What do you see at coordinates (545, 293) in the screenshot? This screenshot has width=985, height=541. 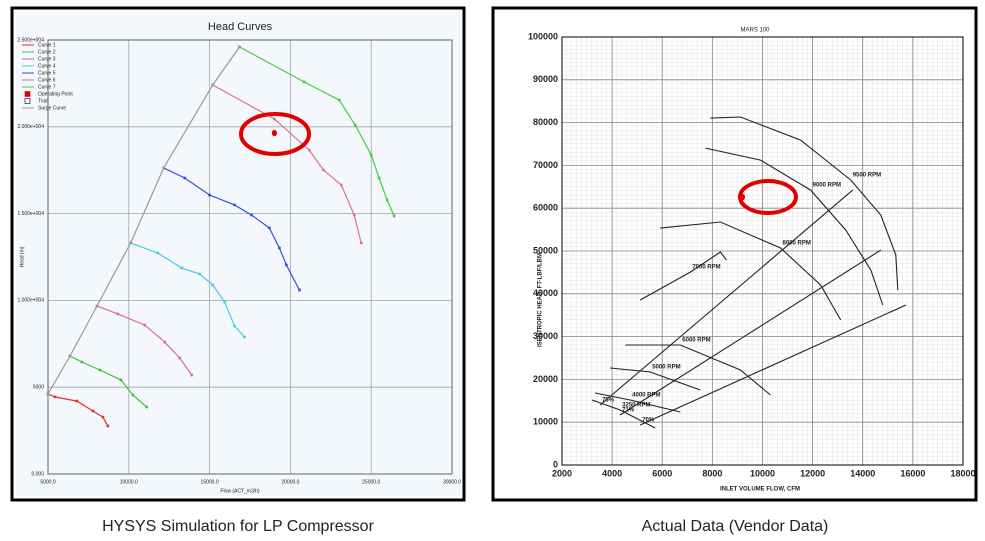 I see `y-tick-label: 40000` at bounding box center [545, 293].